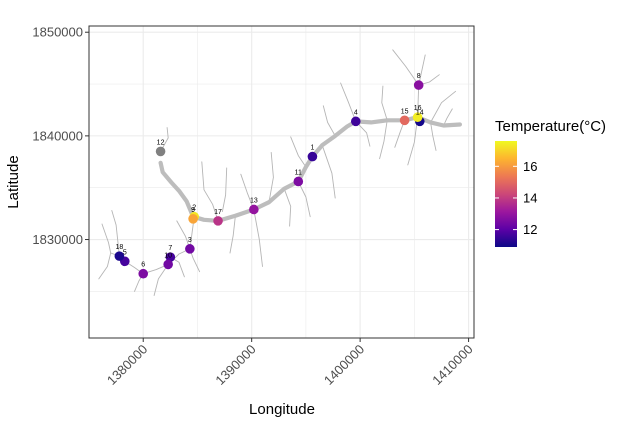 The height and width of the screenshot is (443, 623). Describe the element at coordinates (356, 112) in the screenshot. I see `point-label: 4` at that location.